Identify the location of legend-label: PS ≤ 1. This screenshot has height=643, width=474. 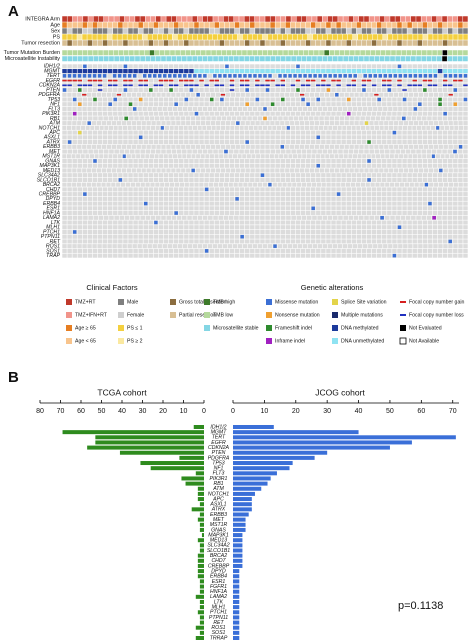
(135, 328).